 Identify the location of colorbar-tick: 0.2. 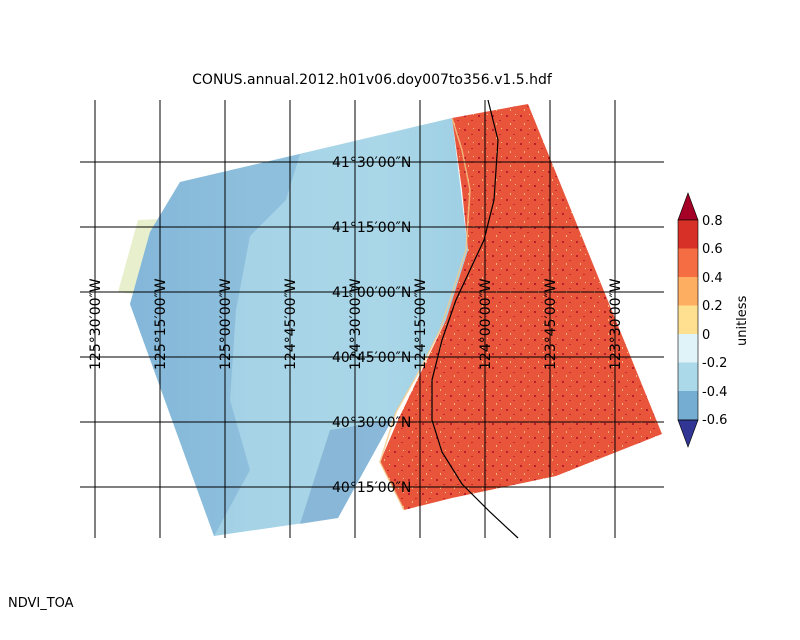
(712, 306).